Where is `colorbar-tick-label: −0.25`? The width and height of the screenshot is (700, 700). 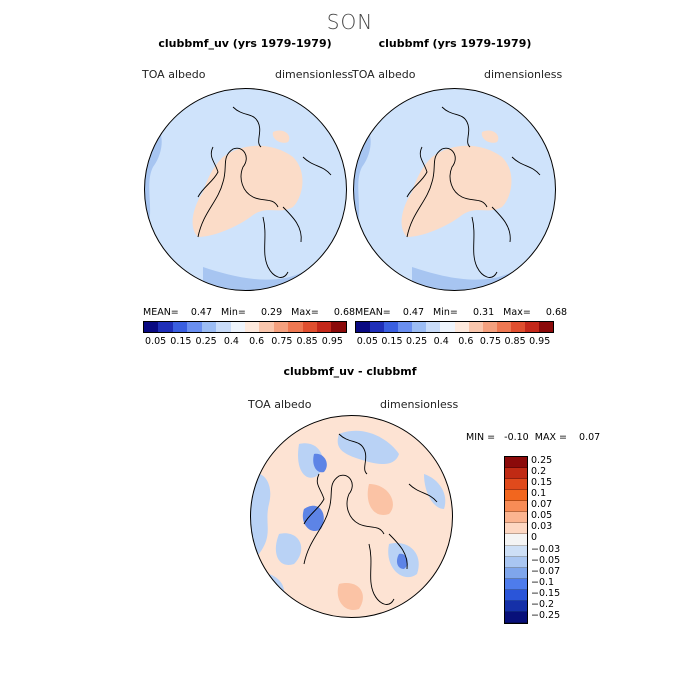
colorbar-tick-label: −0.25 is located at coordinates (546, 615).